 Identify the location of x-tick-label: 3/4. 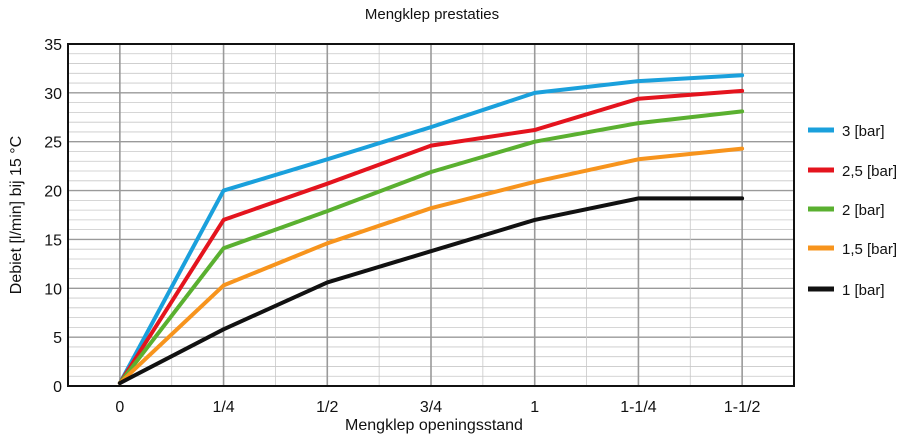
(431, 407).